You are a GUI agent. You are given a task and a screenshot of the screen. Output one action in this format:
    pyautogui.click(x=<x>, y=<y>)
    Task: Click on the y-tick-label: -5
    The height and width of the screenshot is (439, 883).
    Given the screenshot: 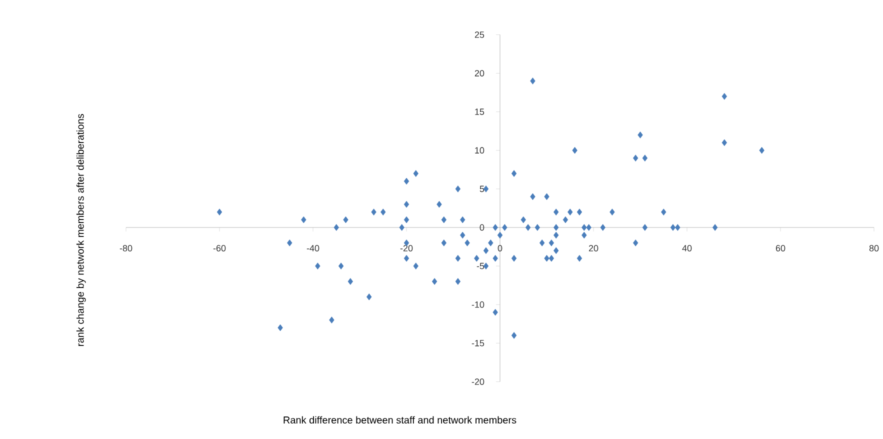 What is the action you would take?
    pyautogui.click(x=480, y=266)
    